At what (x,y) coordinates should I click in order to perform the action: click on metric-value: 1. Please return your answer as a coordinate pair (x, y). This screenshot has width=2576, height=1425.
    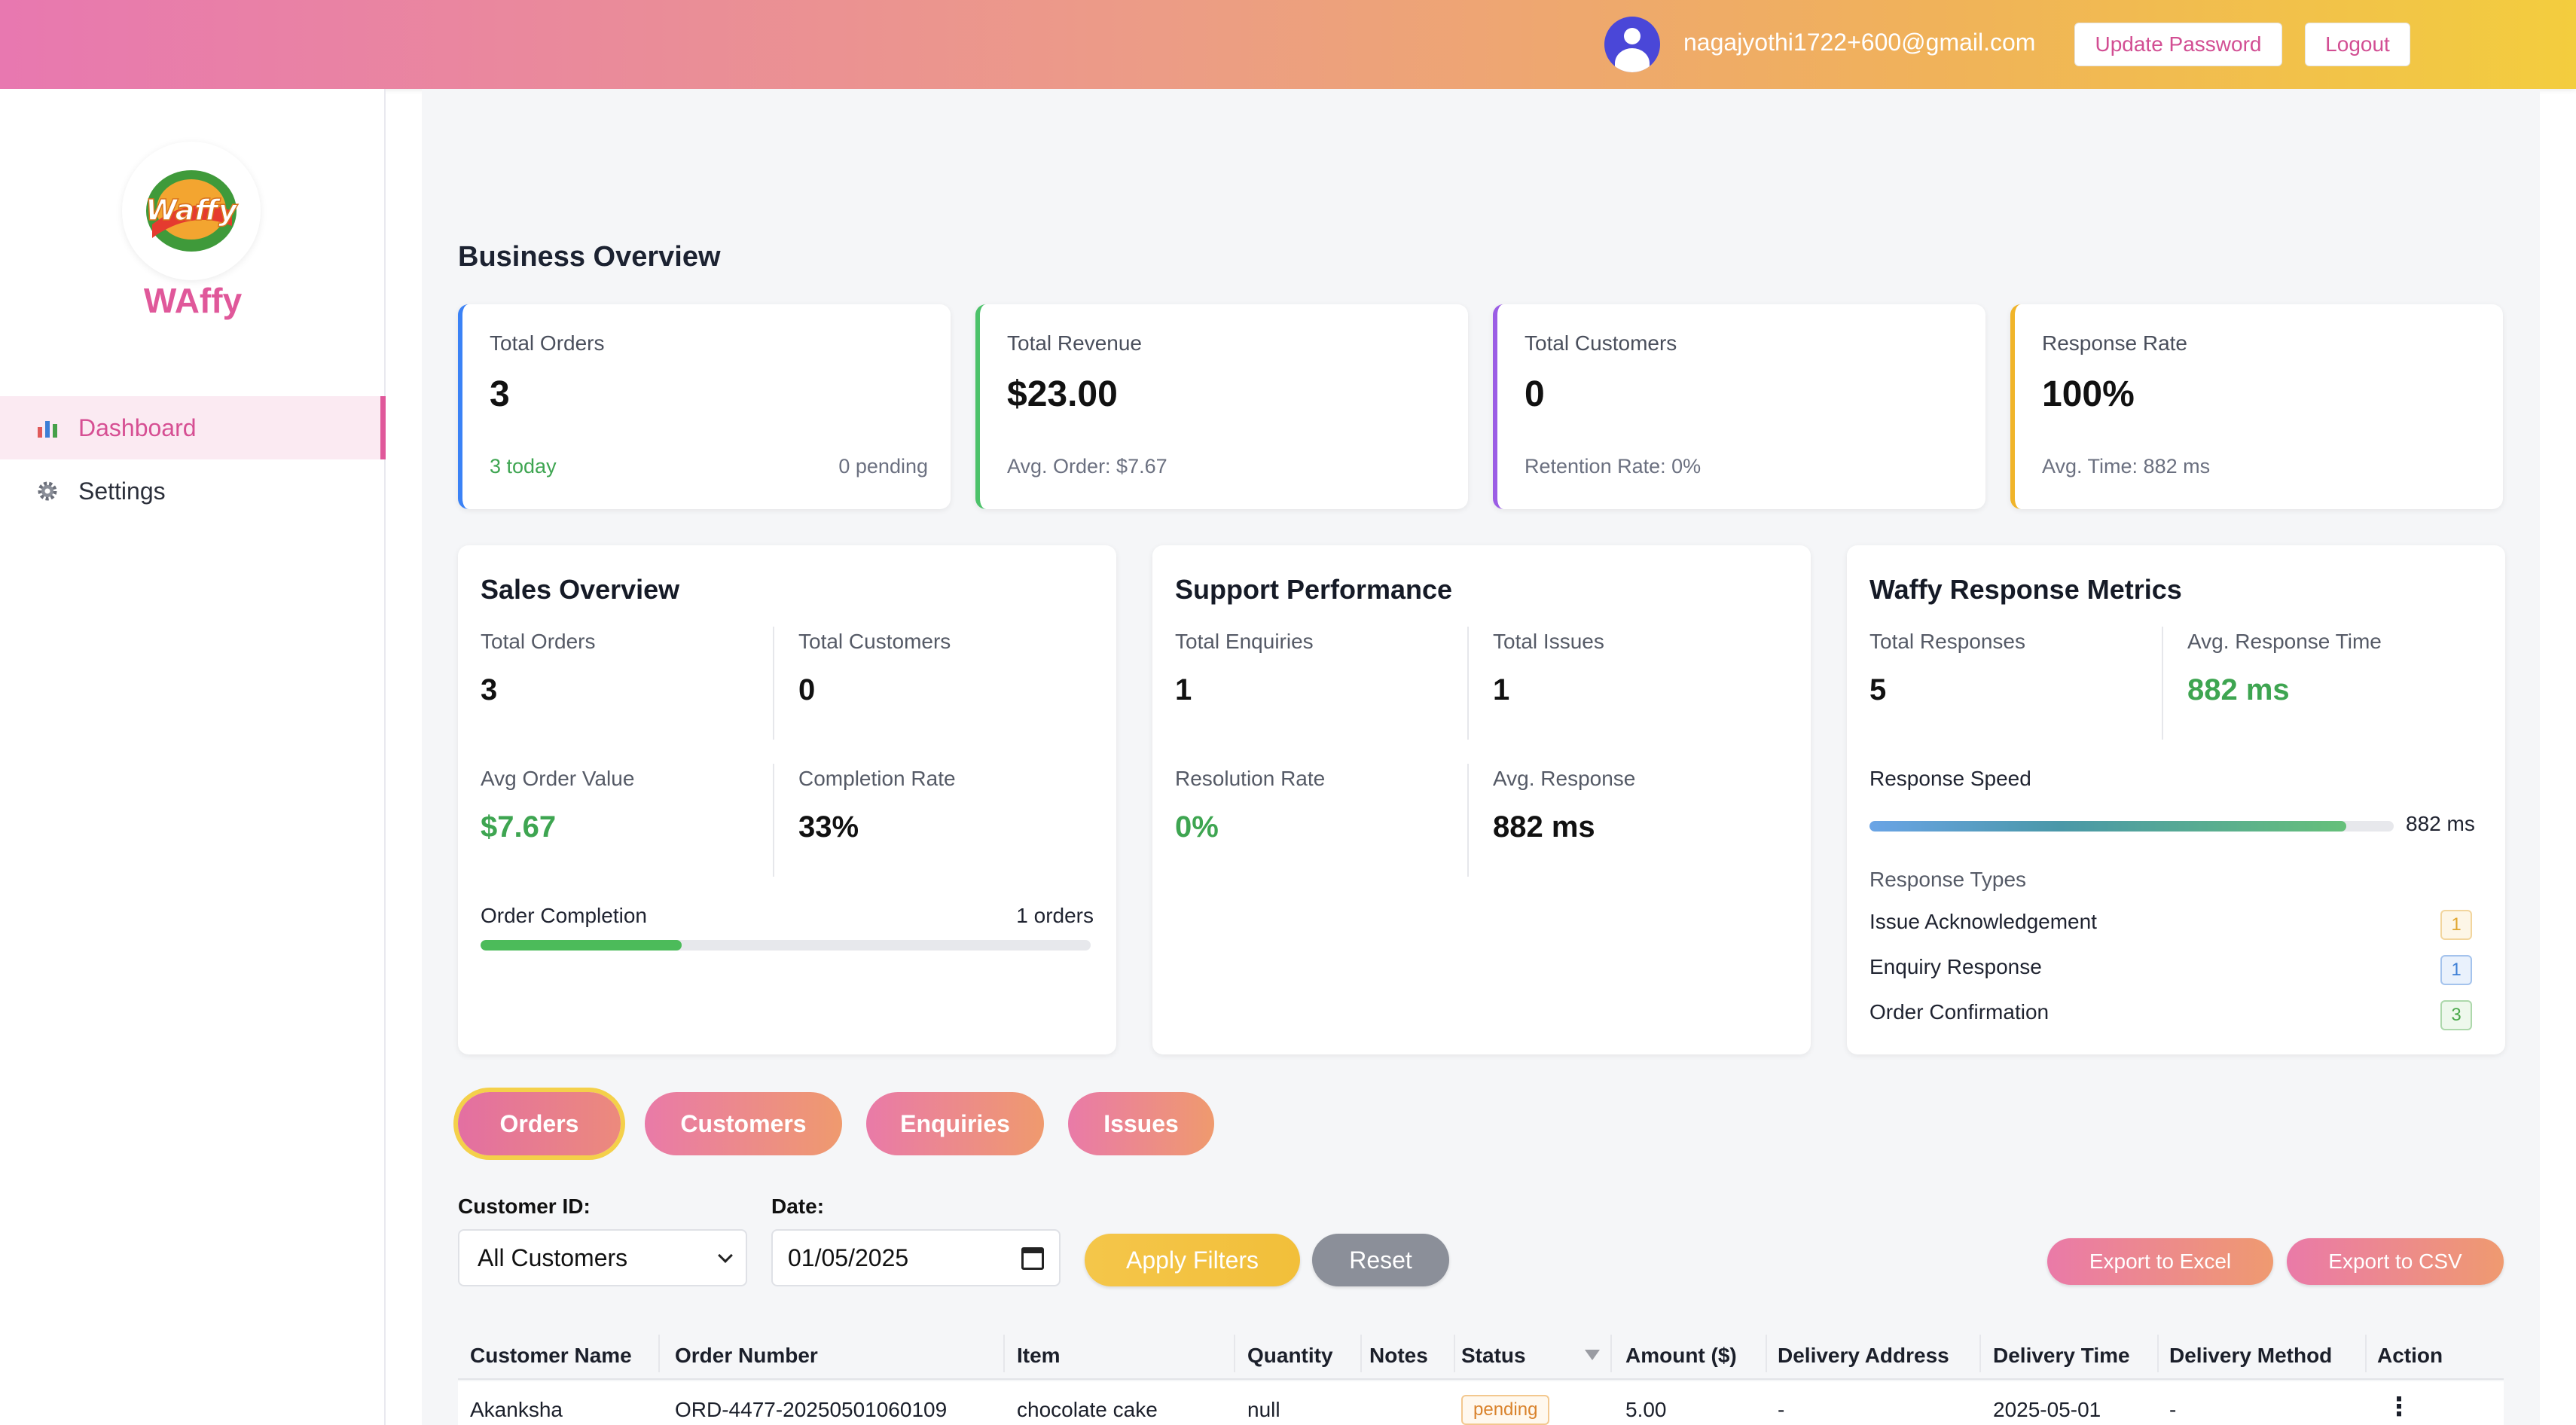
    Looking at the image, I should click on (1183, 690).